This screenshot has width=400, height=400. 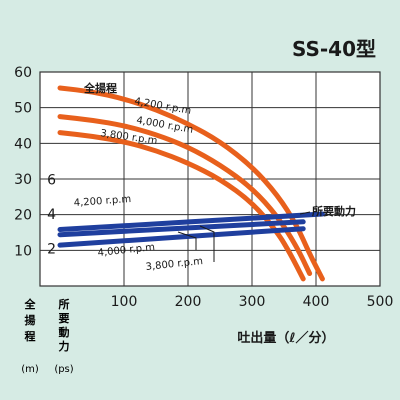 I want to click on power-curve-label: 所要動力, so click(x=334, y=211).